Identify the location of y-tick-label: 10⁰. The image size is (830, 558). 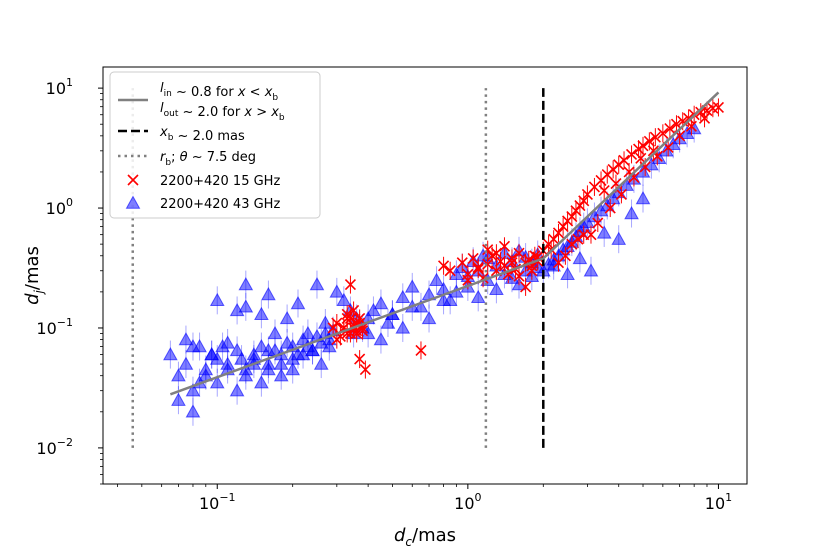
(59, 207).